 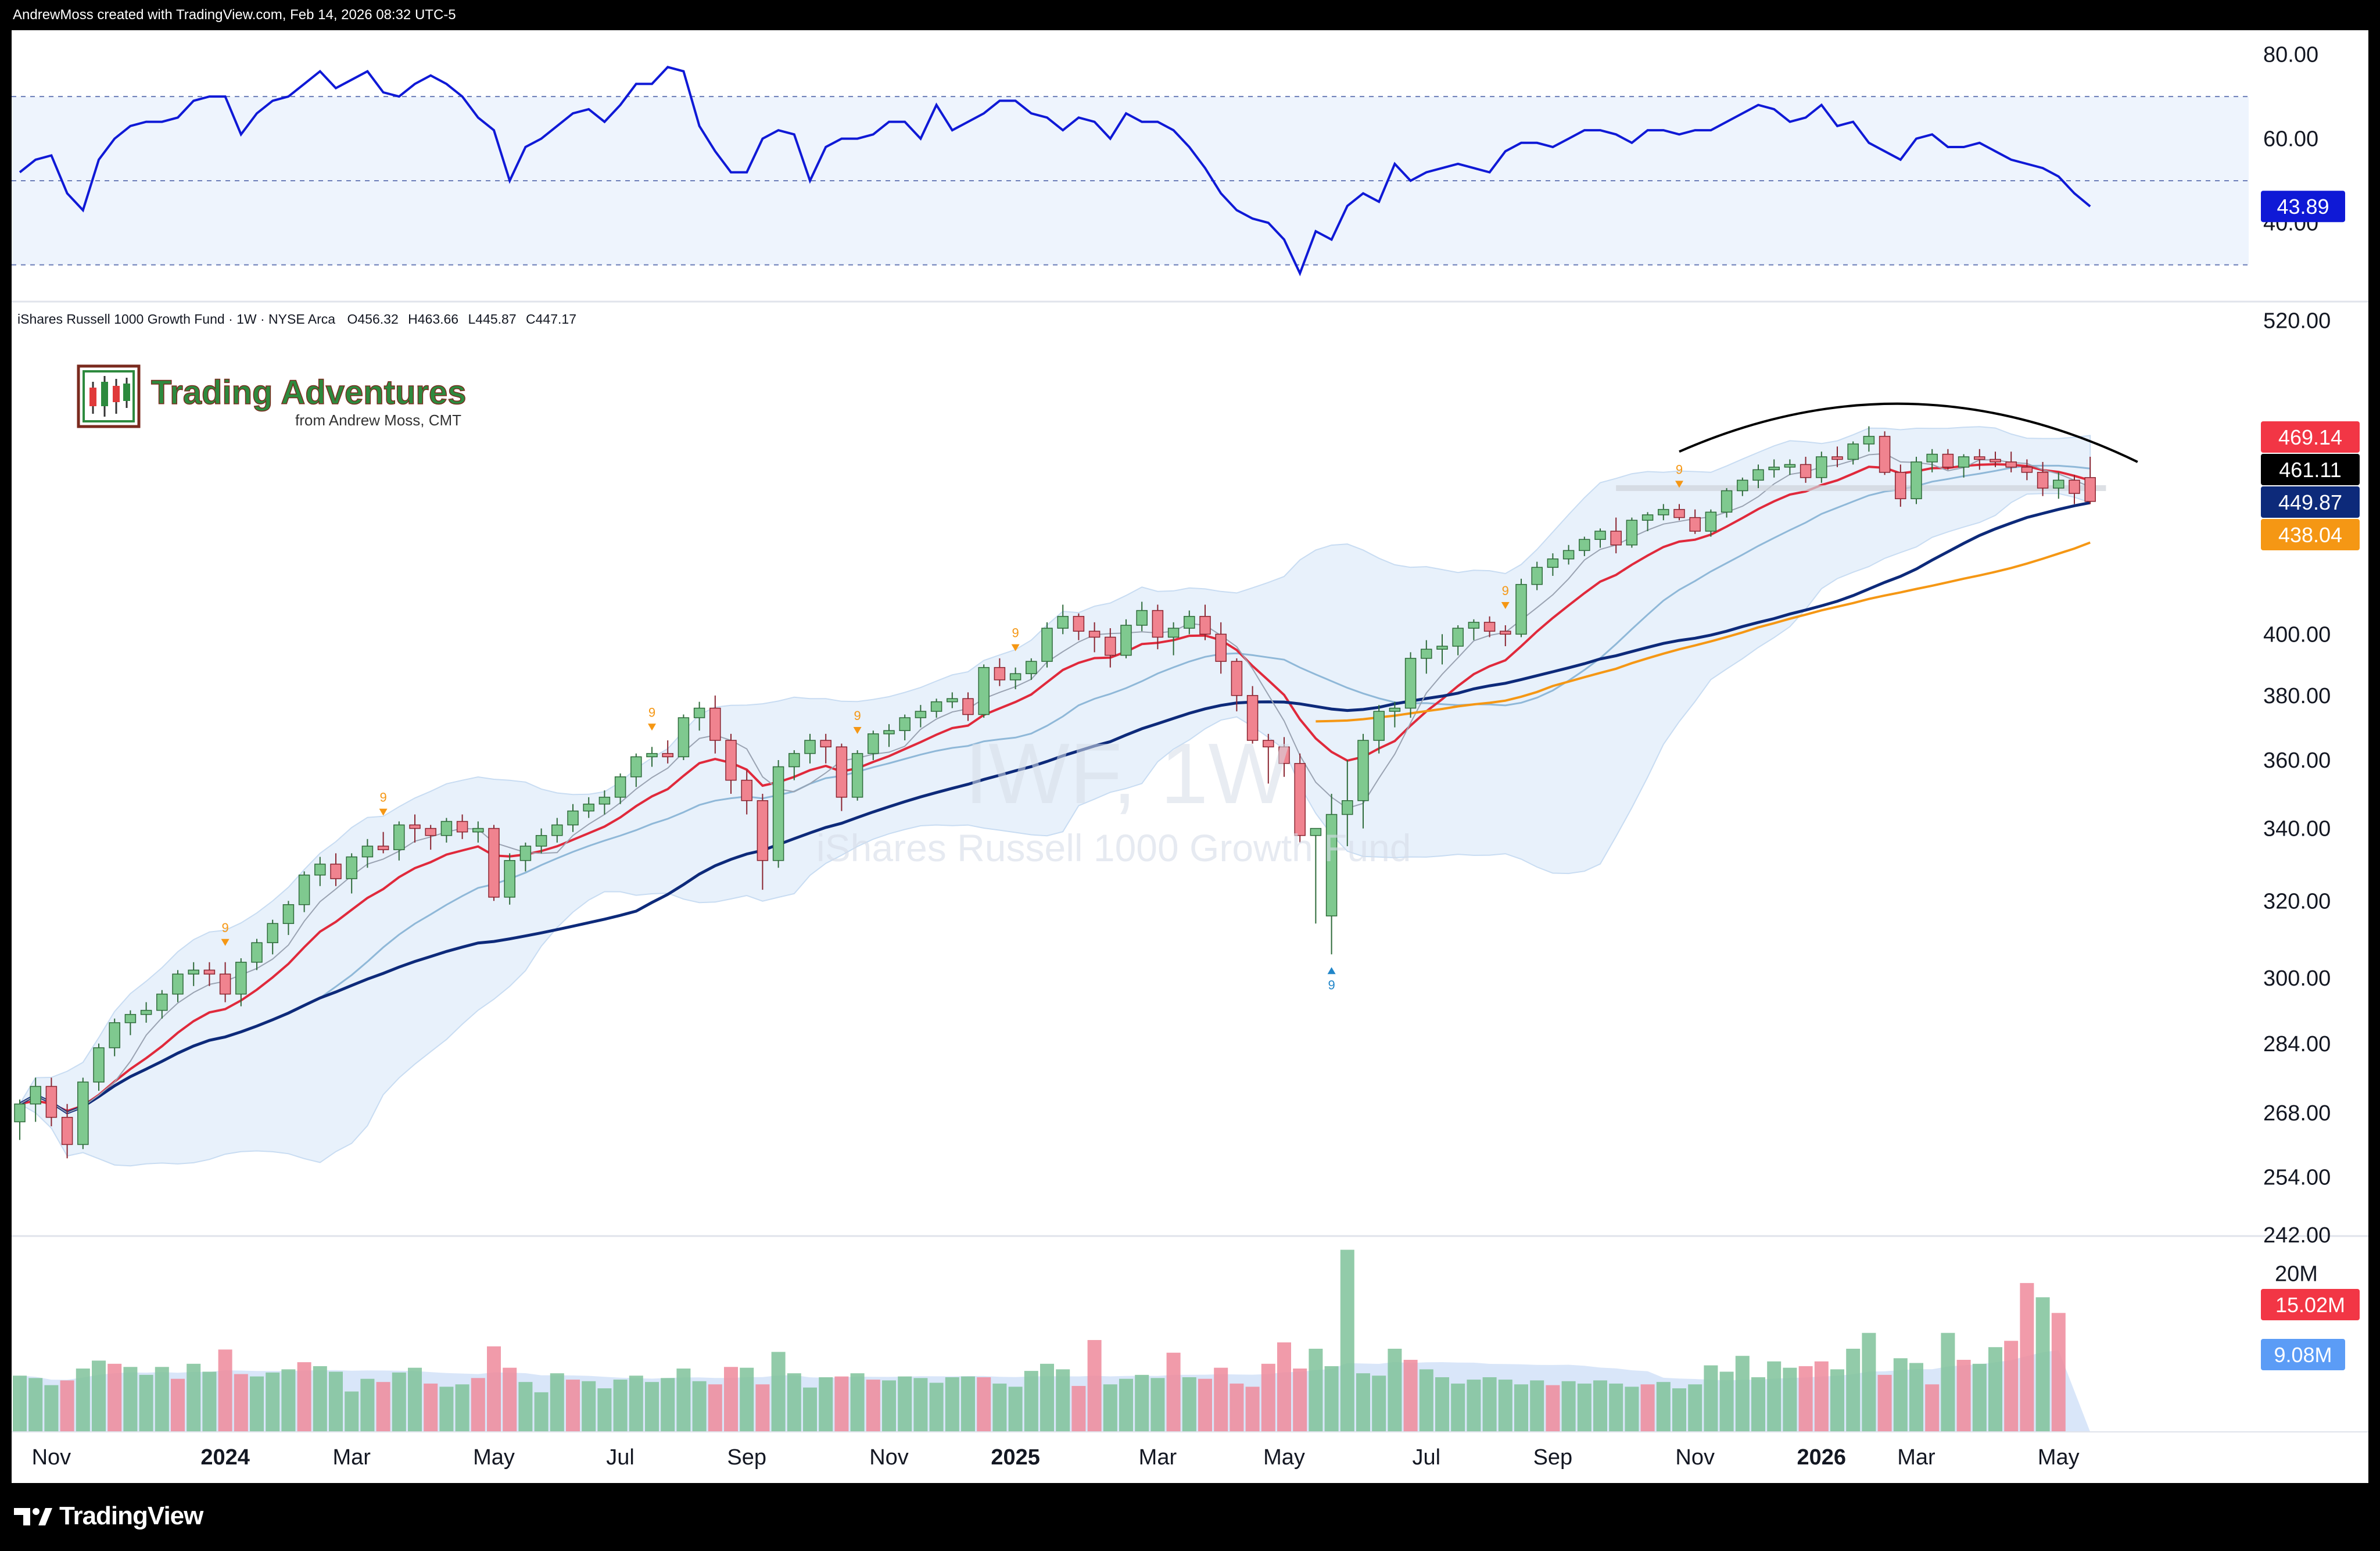 I want to click on rsi-axis-label: 60.00, so click(x=2290, y=139).